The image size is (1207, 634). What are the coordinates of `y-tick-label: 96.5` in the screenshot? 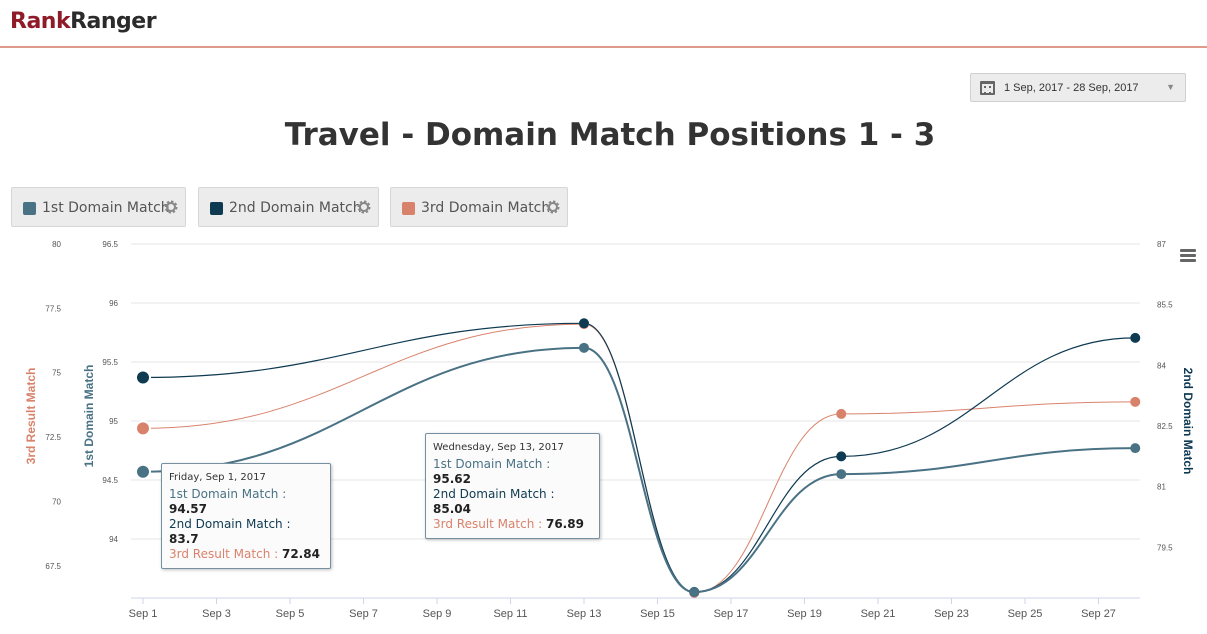 It's located at (110, 244).